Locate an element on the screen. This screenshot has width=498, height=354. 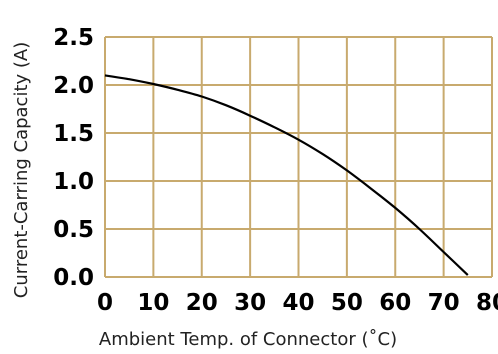
y-tick-label: 0.0 is located at coordinates (73, 278).